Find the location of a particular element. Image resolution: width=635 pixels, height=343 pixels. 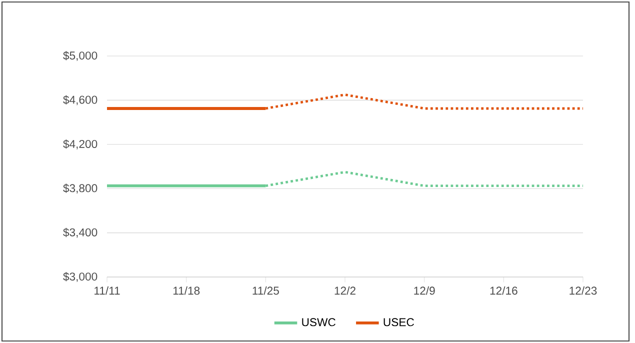

y-tick-label: $3,800 is located at coordinates (80, 189).